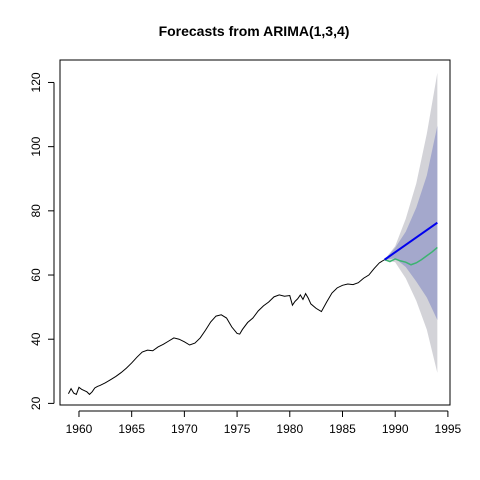 This screenshot has height=480, width=480. Describe the element at coordinates (254, 31) in the screenshot. I see `chart-title: Forecasts from ARIMA(1,3,4)` at that location.